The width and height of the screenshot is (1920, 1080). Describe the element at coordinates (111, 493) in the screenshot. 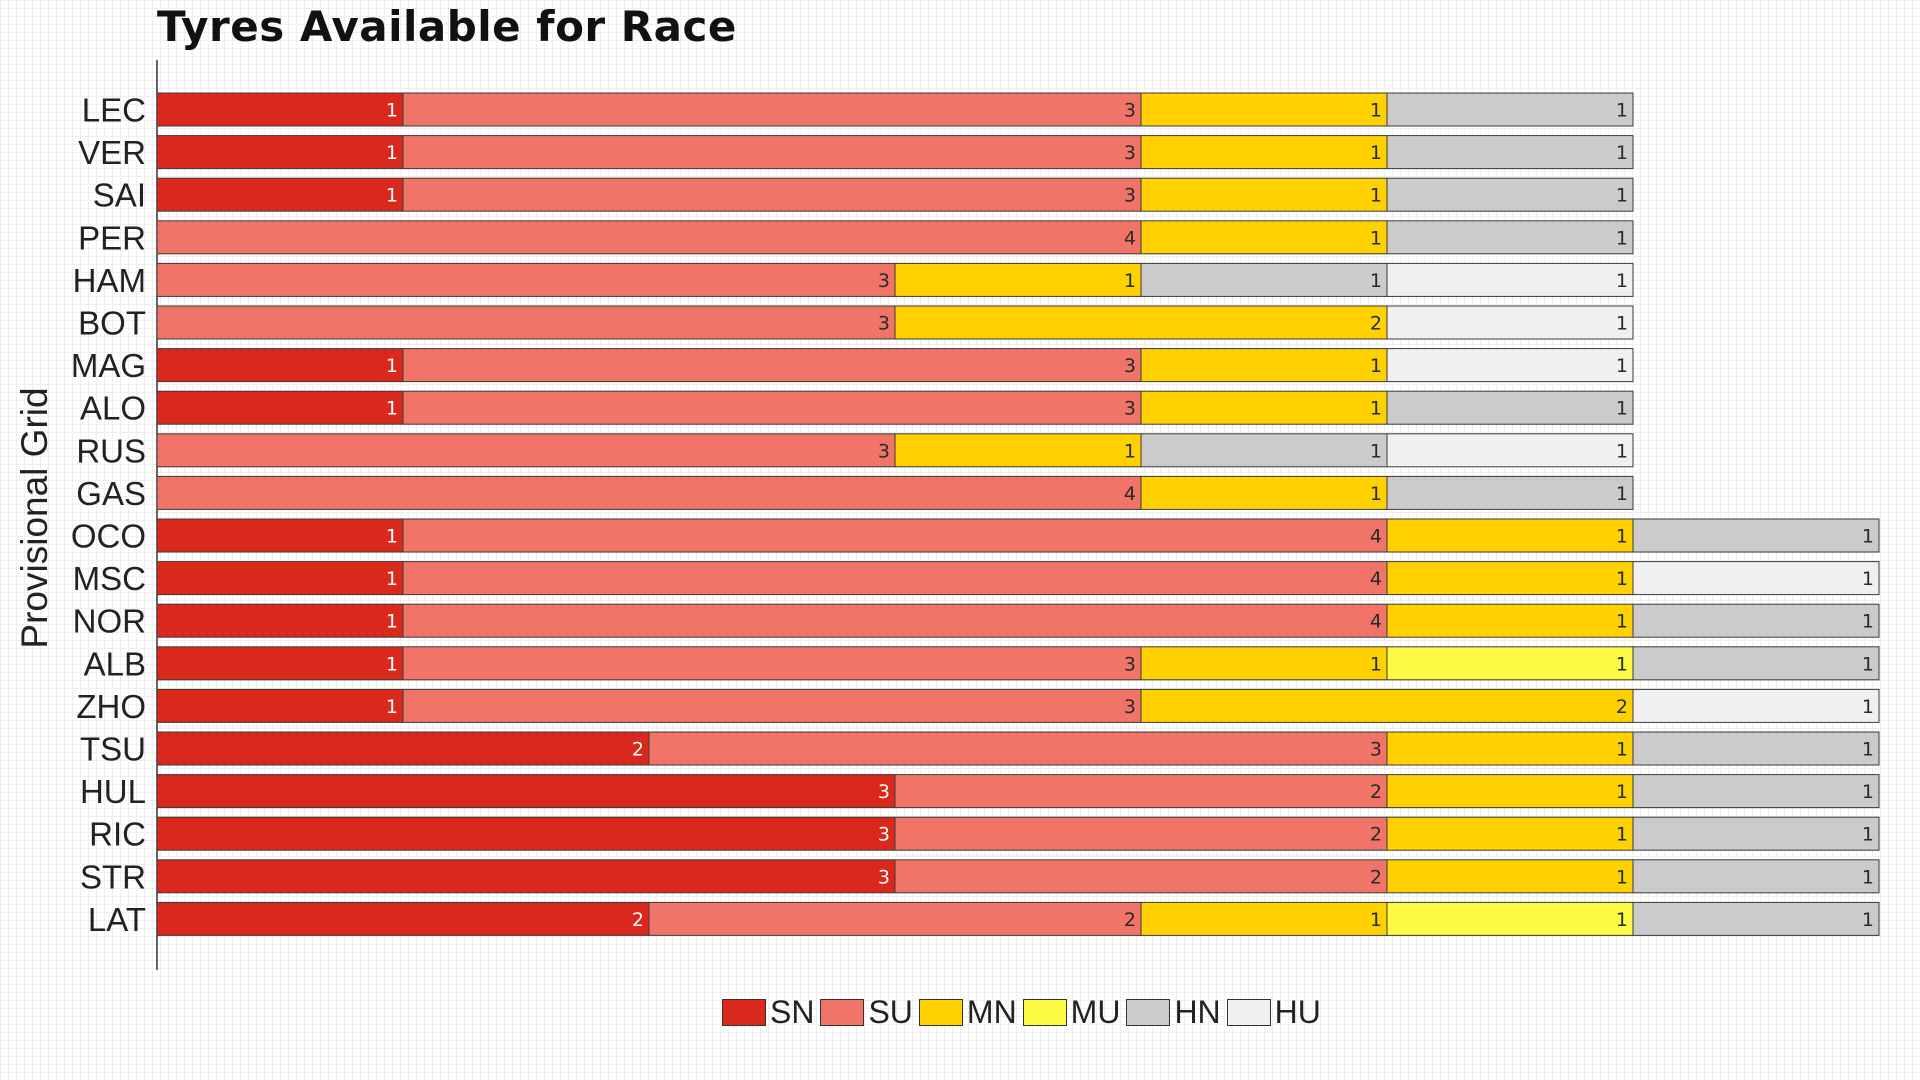

I see `y-tick-label: GAS` at that location.